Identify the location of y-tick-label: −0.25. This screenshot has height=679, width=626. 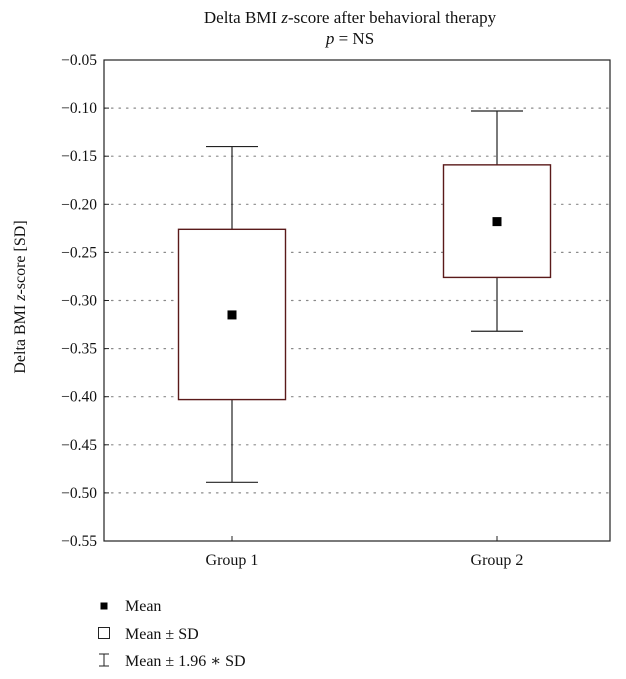
(79, 252).